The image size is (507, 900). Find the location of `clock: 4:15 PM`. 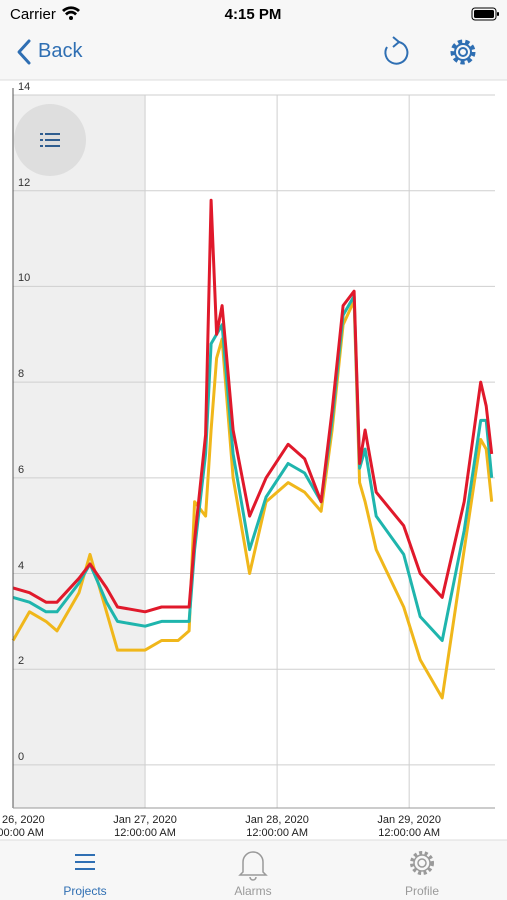

clock: 4:15 PM is located at coordinates (253, 14).